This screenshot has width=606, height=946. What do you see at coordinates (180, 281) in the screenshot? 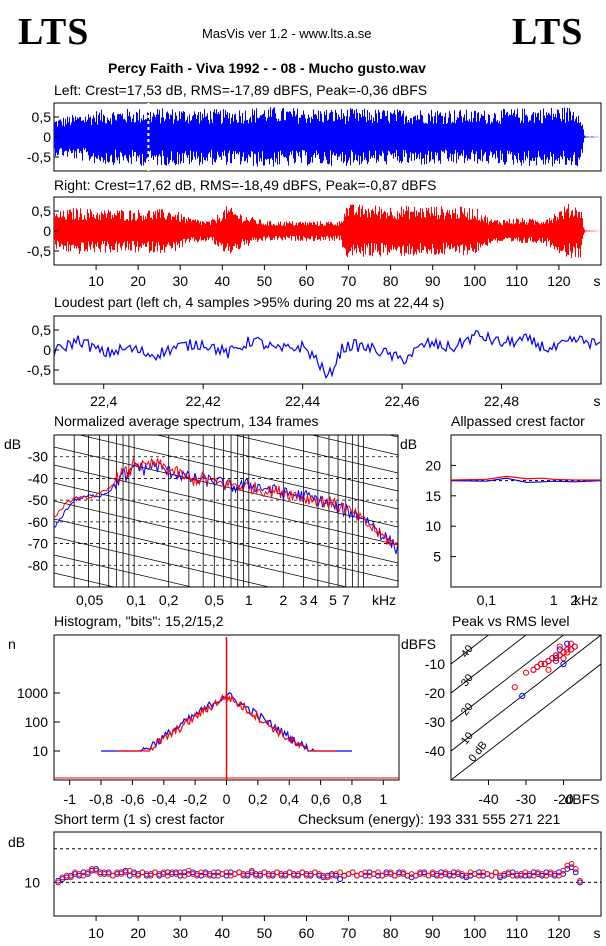
I see `right-waveform-x-tick-label: 30` at bounding box center [180, 281].